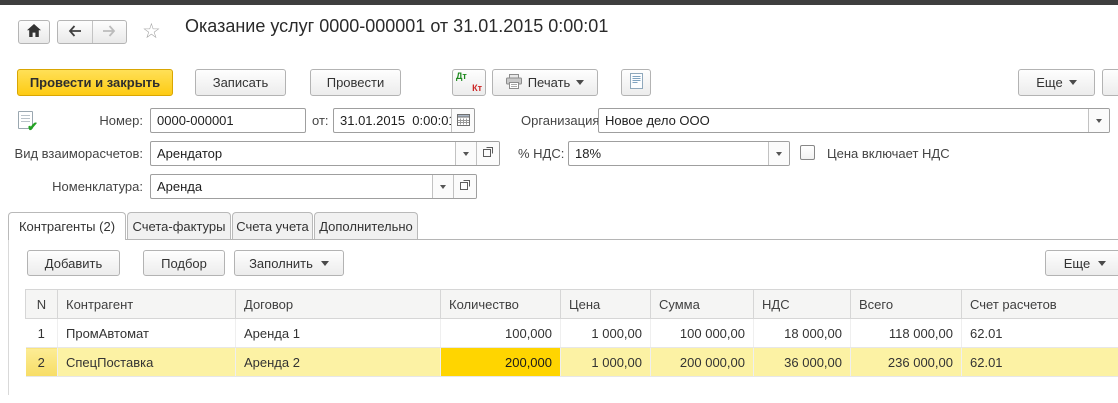  What do you see at coordinates (272, 225) in the screenshot?
I see `tab-accounts: Счета учета` at bounding box center [272, 225].